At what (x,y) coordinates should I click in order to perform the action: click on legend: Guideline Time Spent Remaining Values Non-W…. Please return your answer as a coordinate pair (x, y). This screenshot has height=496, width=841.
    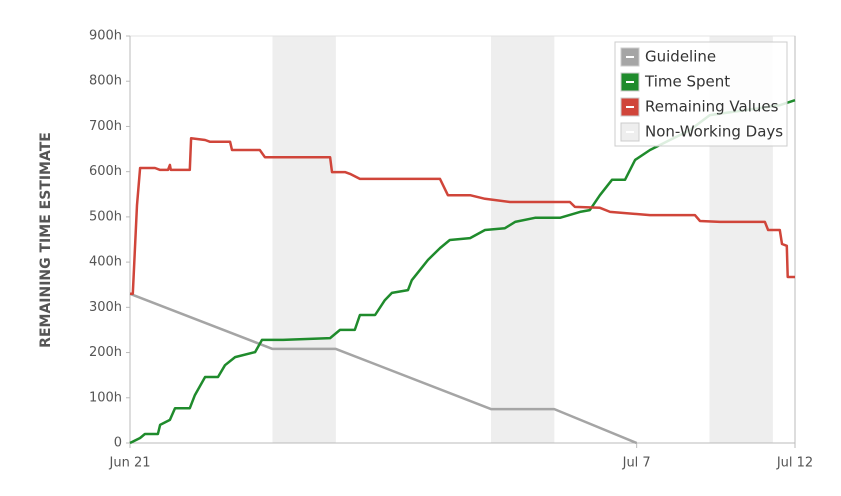
    Looking at the image, I should click on (701, 94).